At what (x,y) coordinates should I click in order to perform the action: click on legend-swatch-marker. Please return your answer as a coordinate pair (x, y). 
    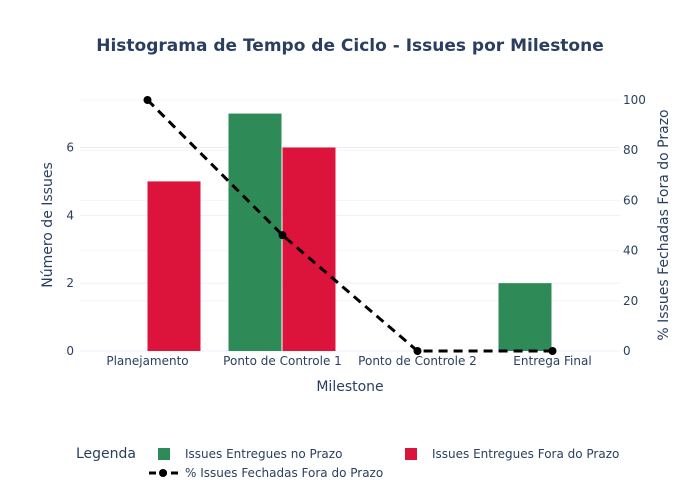
    Looking at the image, I should click on (163, 473).